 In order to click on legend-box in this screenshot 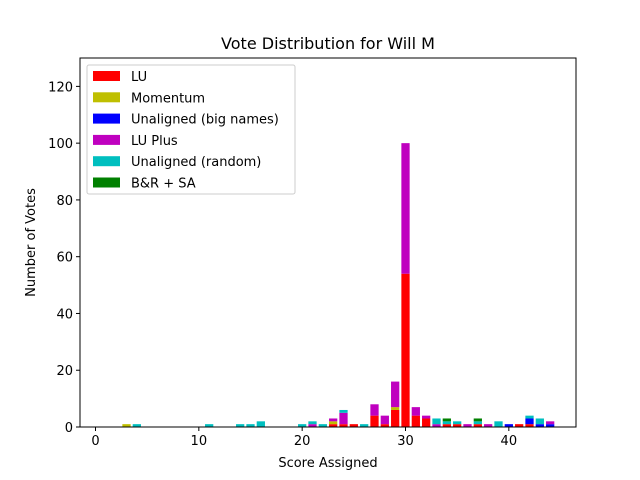, I will do `click(191, 129)`.